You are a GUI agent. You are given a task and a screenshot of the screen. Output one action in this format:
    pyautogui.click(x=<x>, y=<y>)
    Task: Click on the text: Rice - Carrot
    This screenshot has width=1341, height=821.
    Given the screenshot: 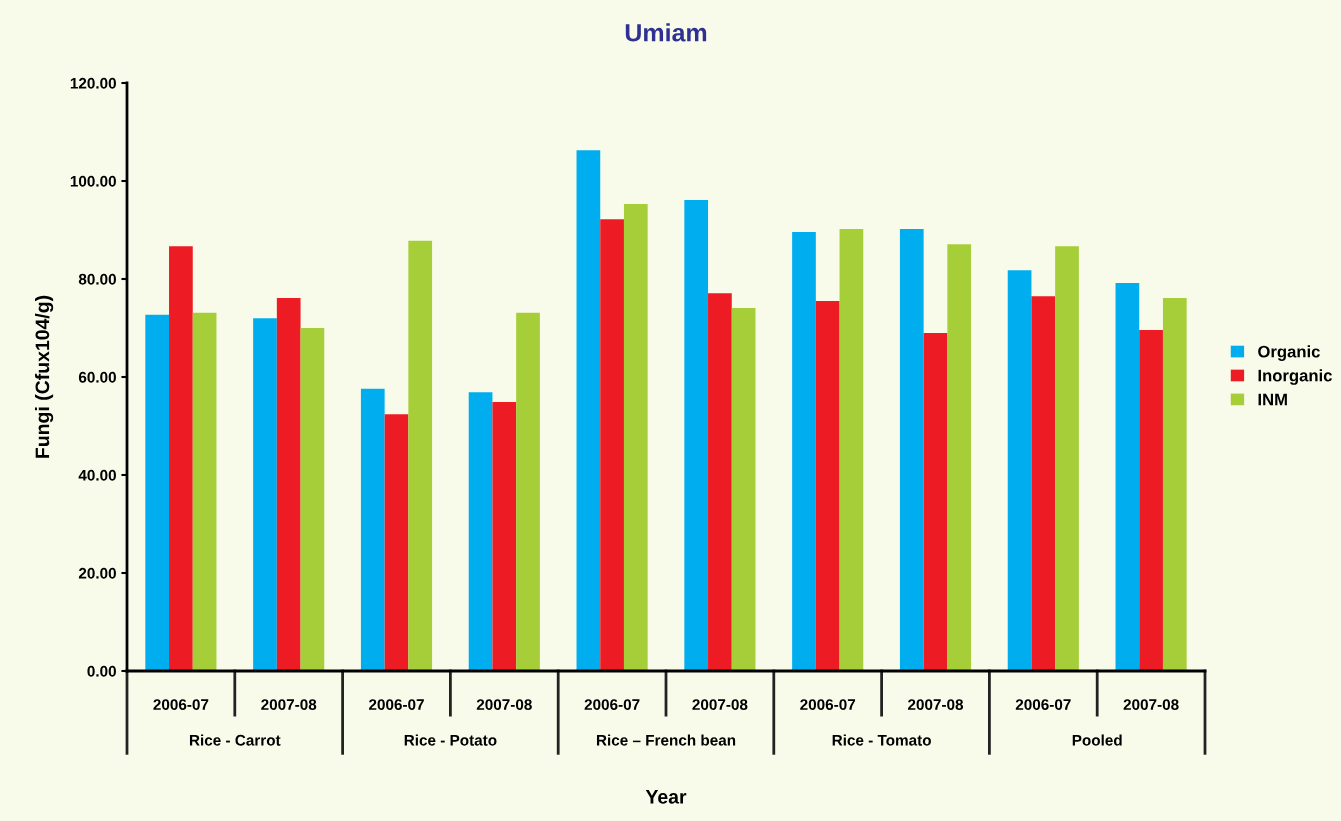 What is the action you would take?
    pyautogui.click(x=235, y=740)
    